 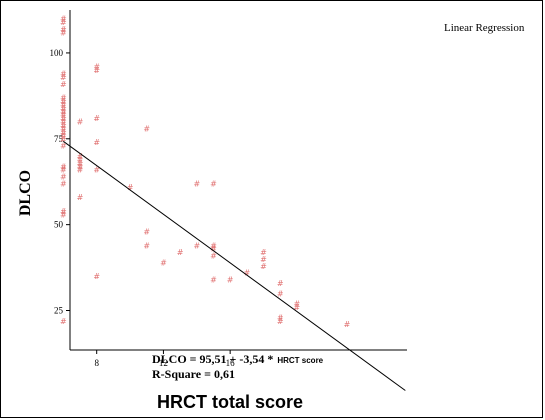 I want to click on y-tick-label: 100, so click(x=57, y=53).